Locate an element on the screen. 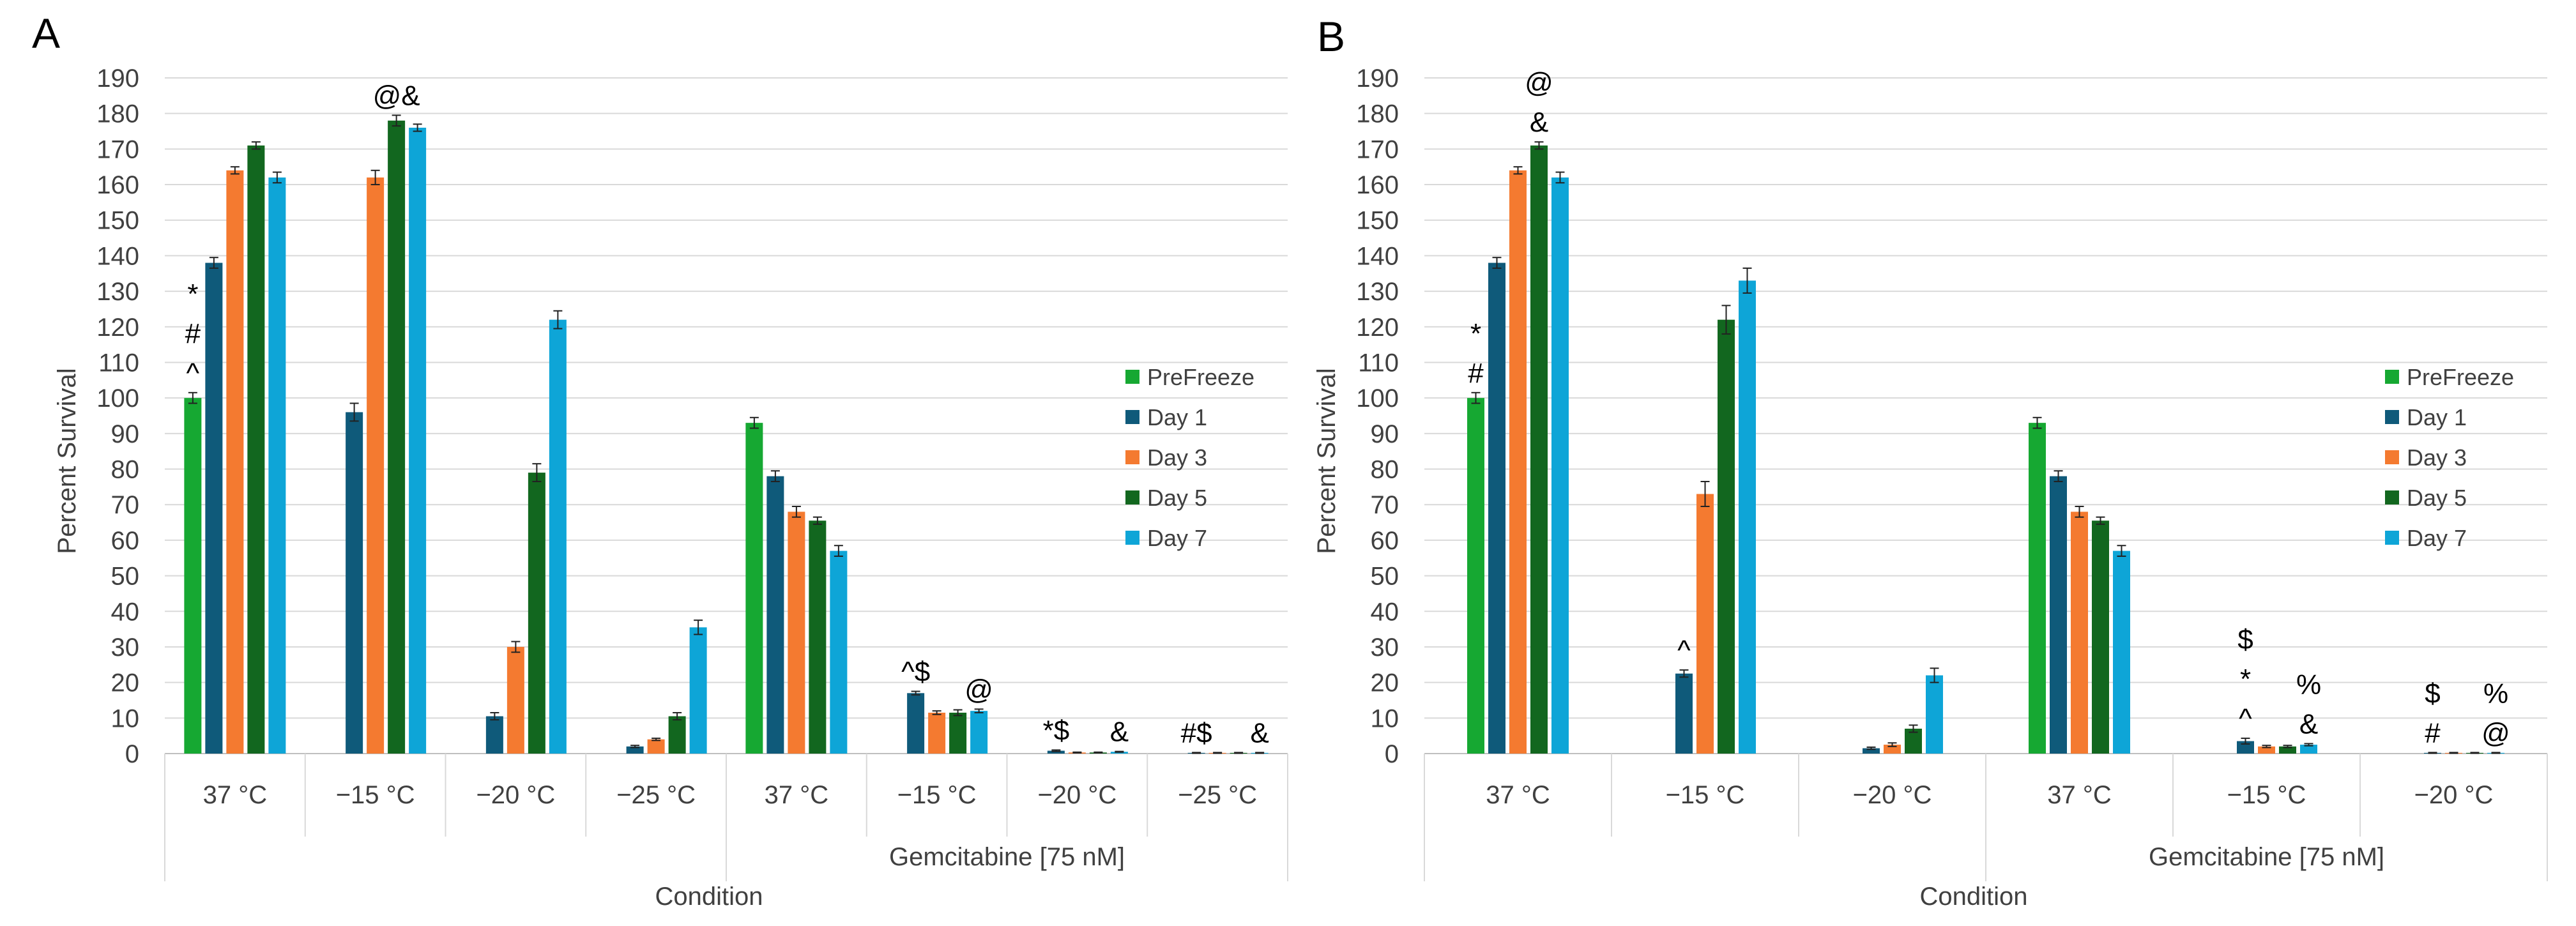  x-axis-title: Condition is located at coordinates (709, 897).